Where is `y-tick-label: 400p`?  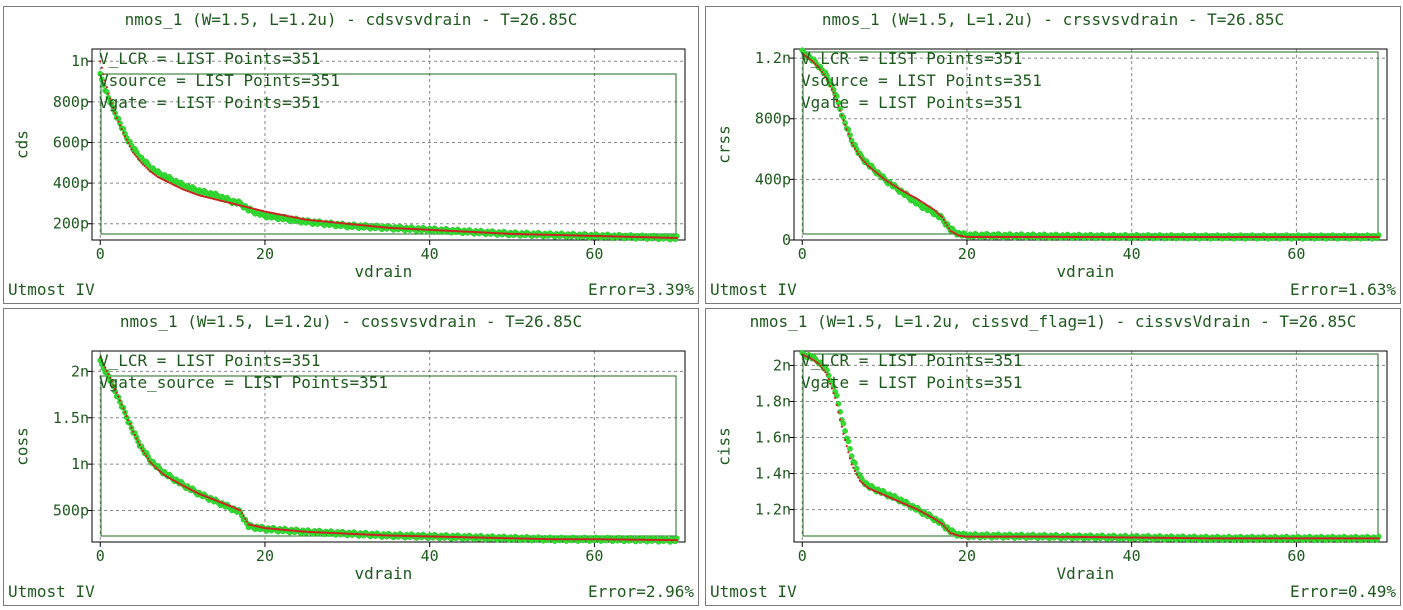 y-tick-label: 400p is located at coordinates (773, 179).